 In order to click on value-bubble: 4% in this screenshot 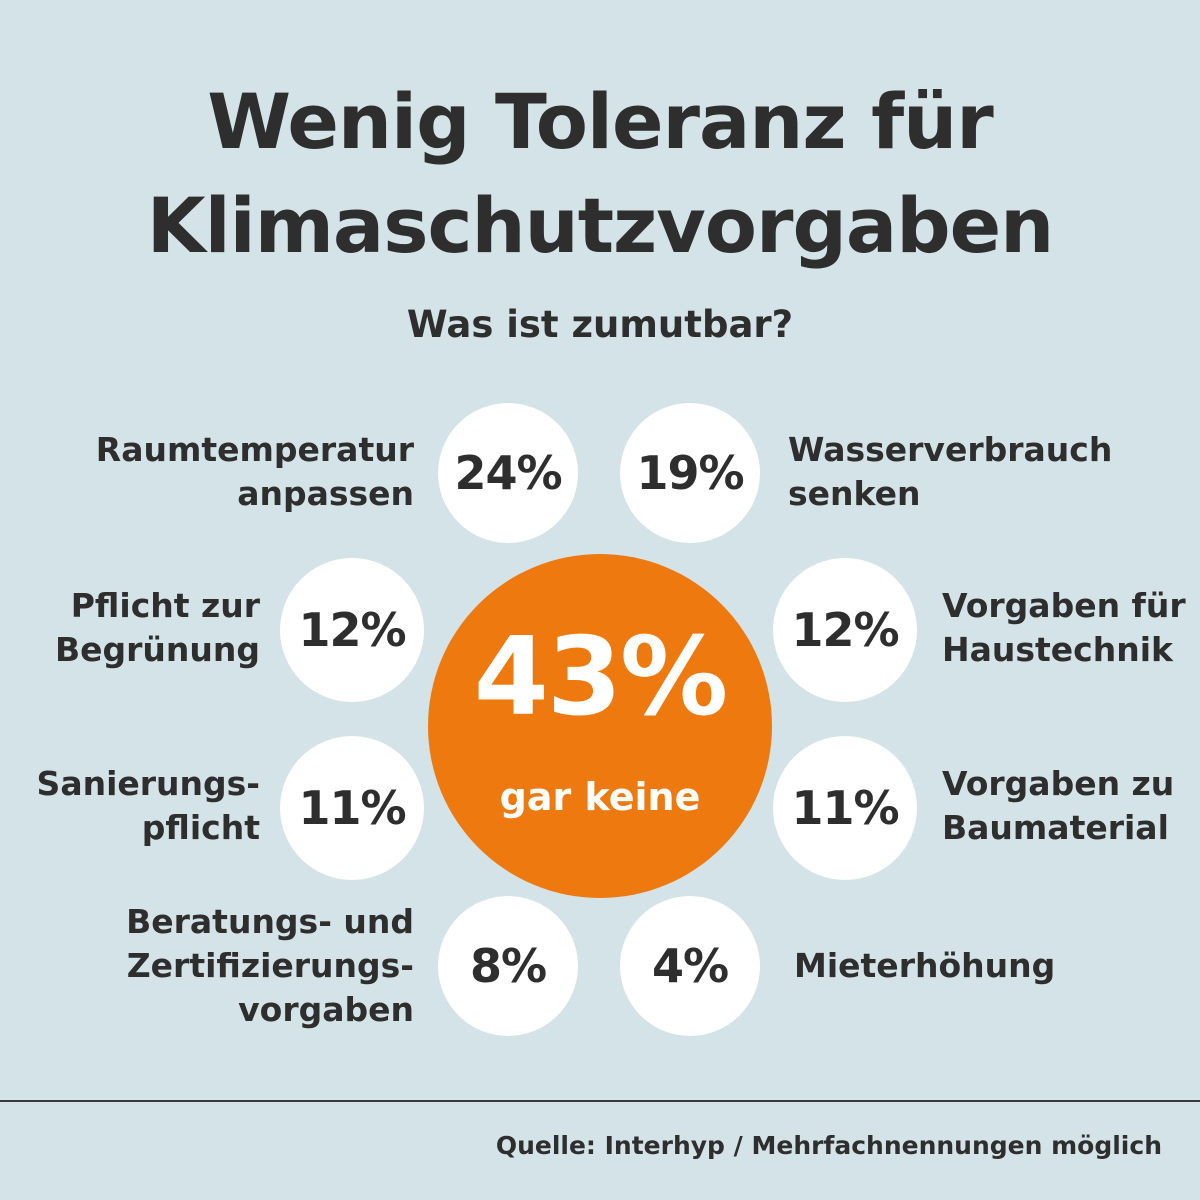, I will do `click(690, 966)`.